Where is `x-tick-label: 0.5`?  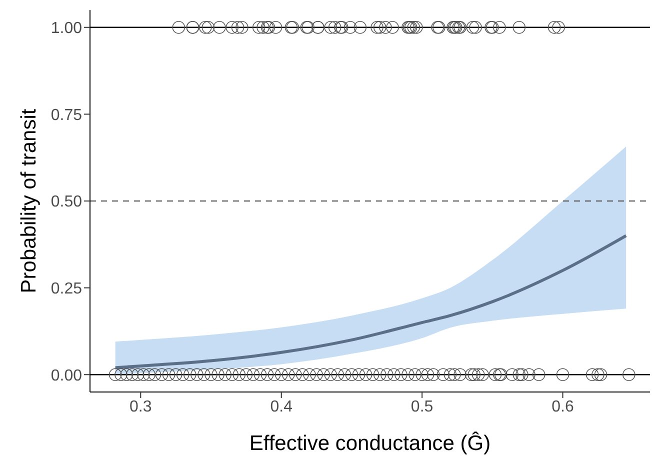
x-tick-label: 0.5 is located at coordinates (422, 407).